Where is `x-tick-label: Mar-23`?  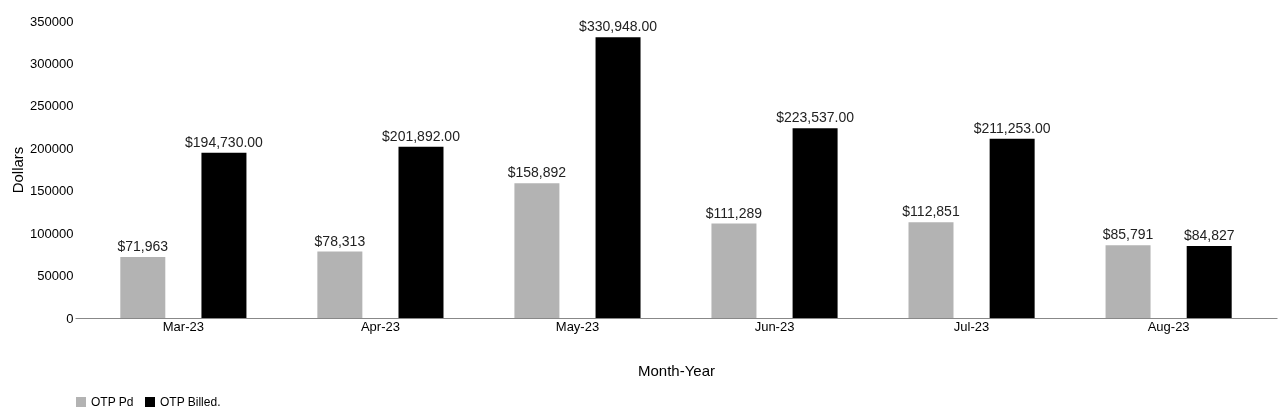 x-tick-label: Mar-23 is located at coordinates (183, 326).